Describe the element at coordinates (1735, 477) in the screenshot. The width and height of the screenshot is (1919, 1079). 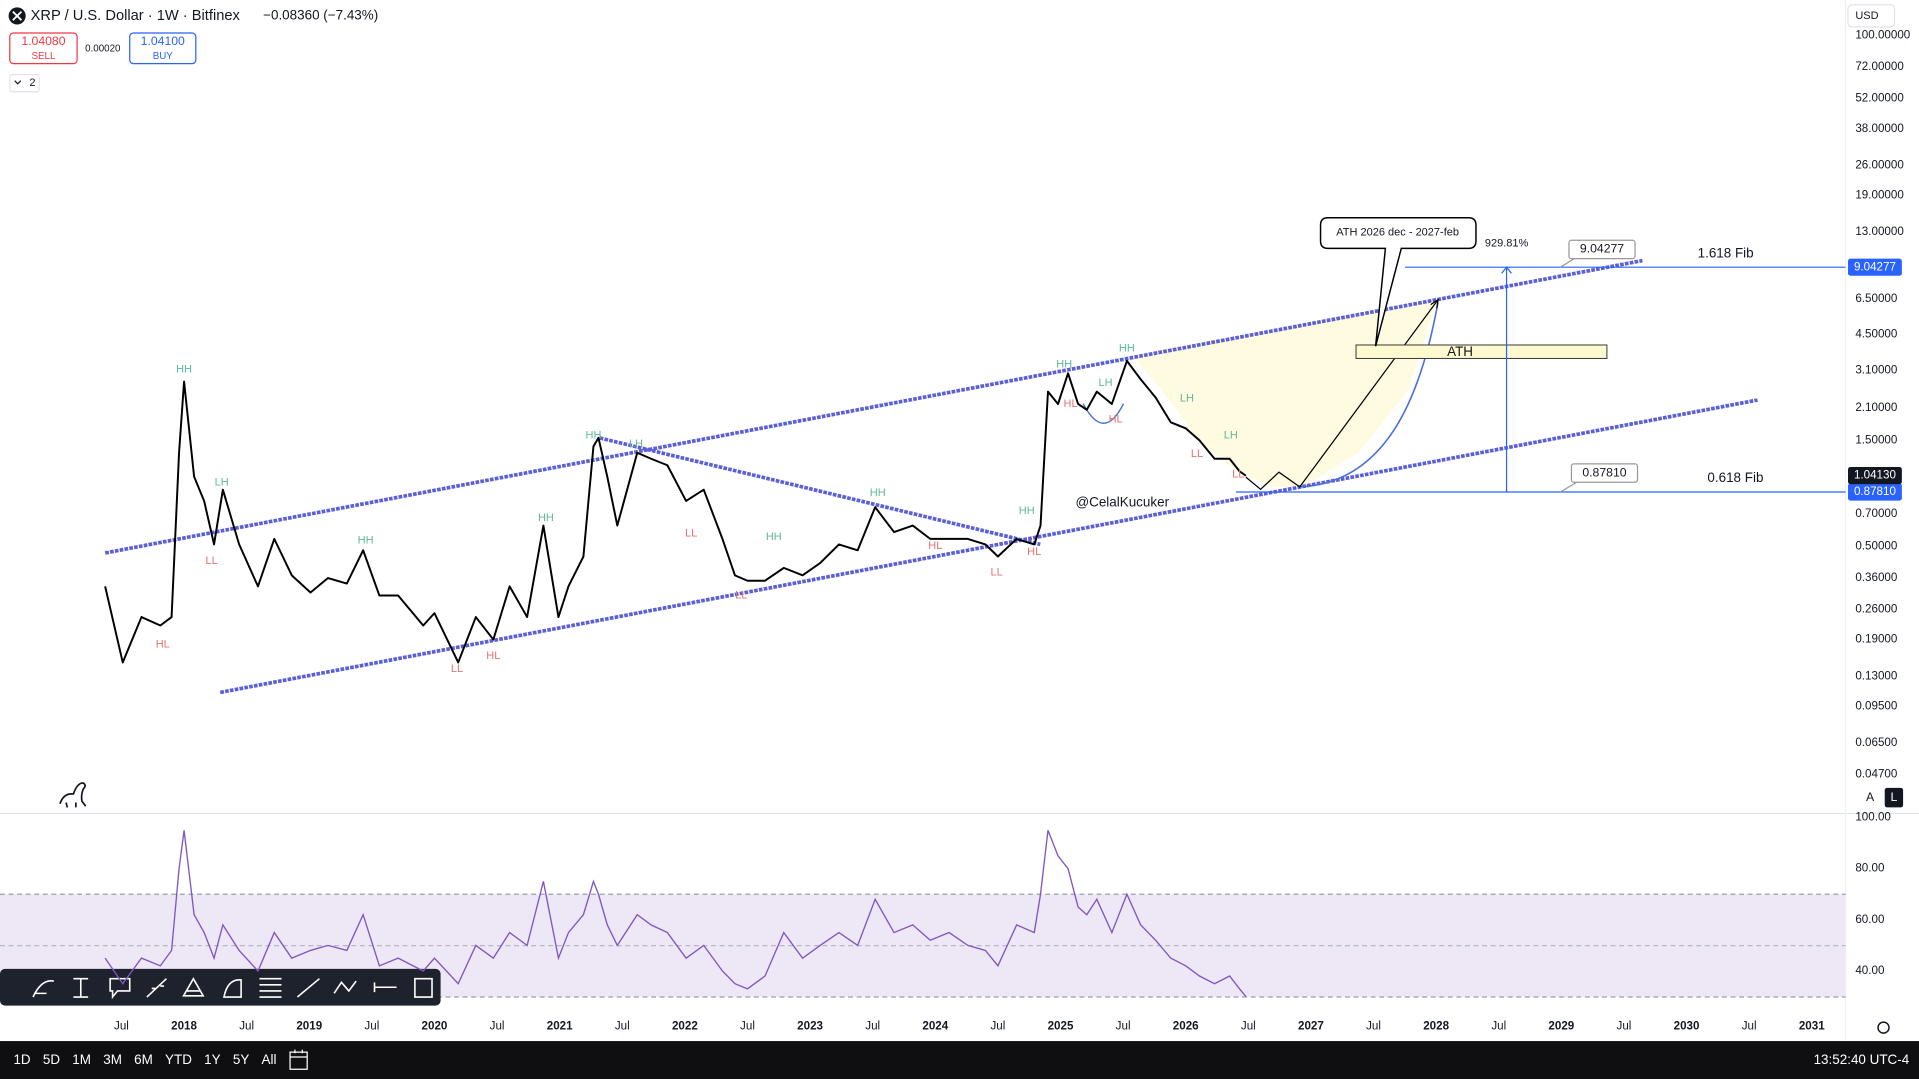
I see `fib-name: 0.618 Fib` at that location.